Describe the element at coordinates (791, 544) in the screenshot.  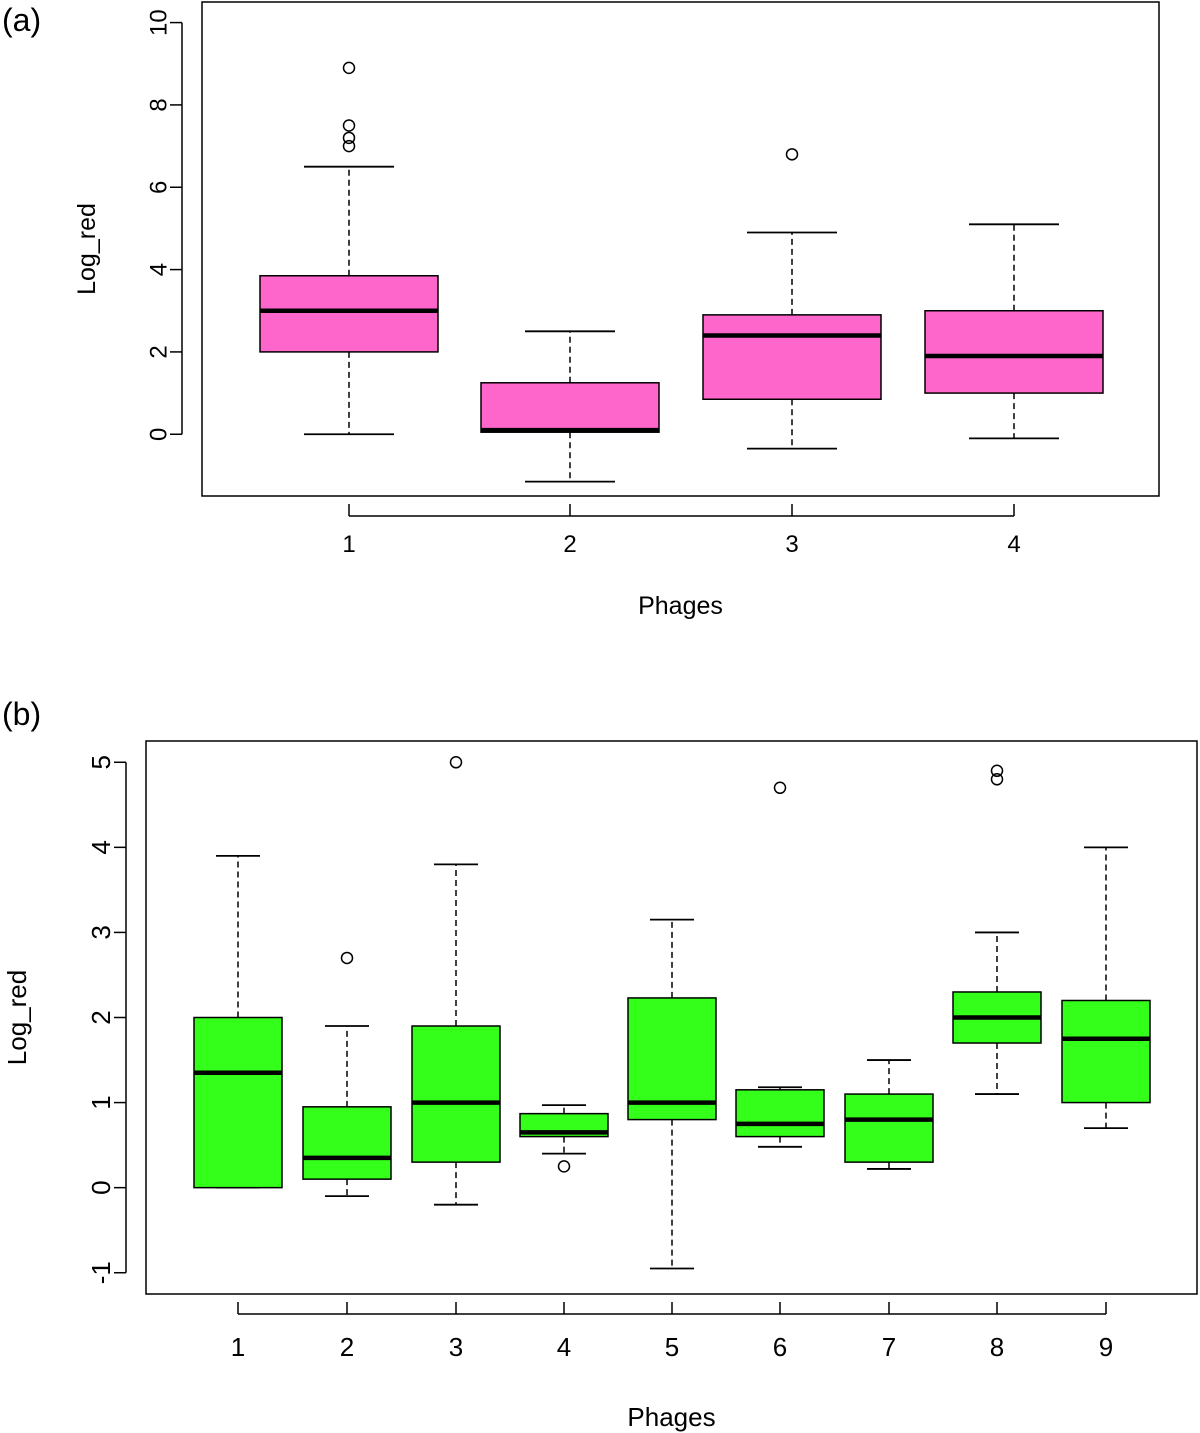
I see `x-tick-label: 3` at that location.